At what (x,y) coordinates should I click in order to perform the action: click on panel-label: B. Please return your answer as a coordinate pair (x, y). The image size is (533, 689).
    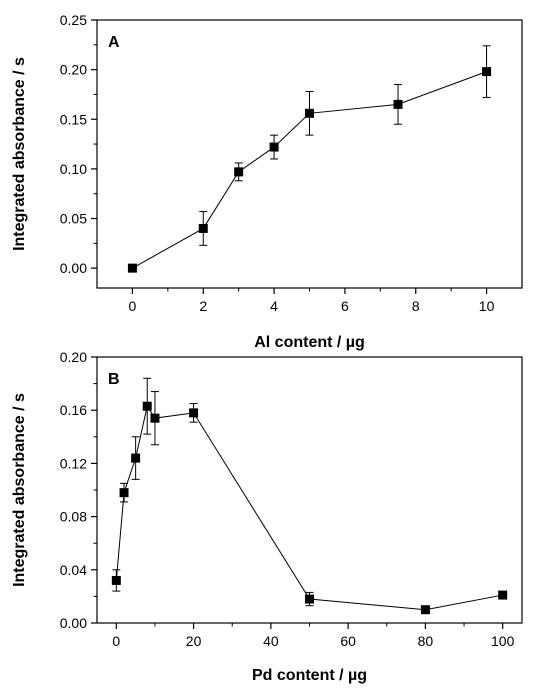
    Looking at the image, I should click on (114, 379).